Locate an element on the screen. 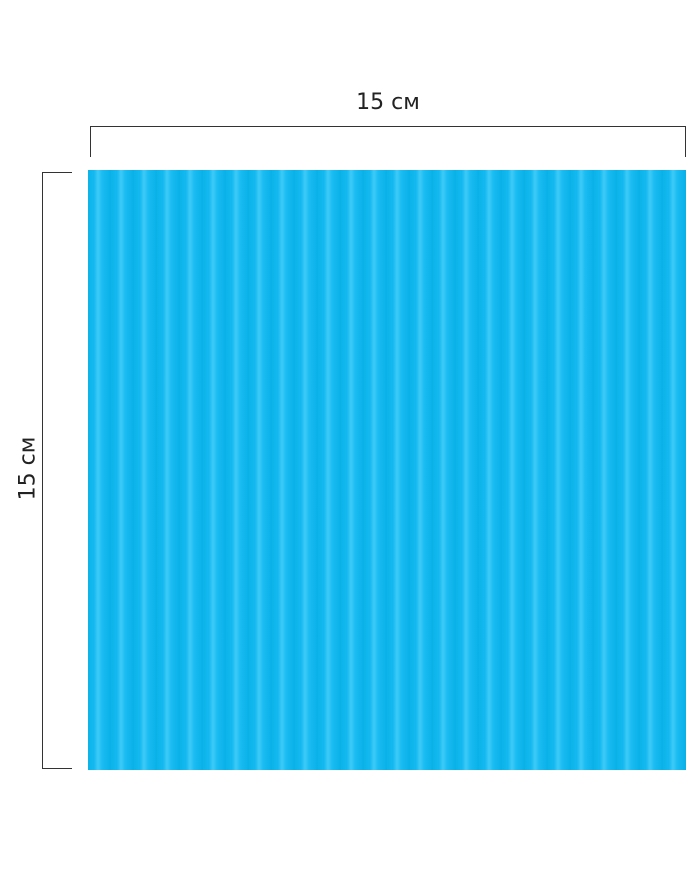 The width and height of the screenshot is (700, 869). height-label: 15 см is located at coordinates (28, 468).